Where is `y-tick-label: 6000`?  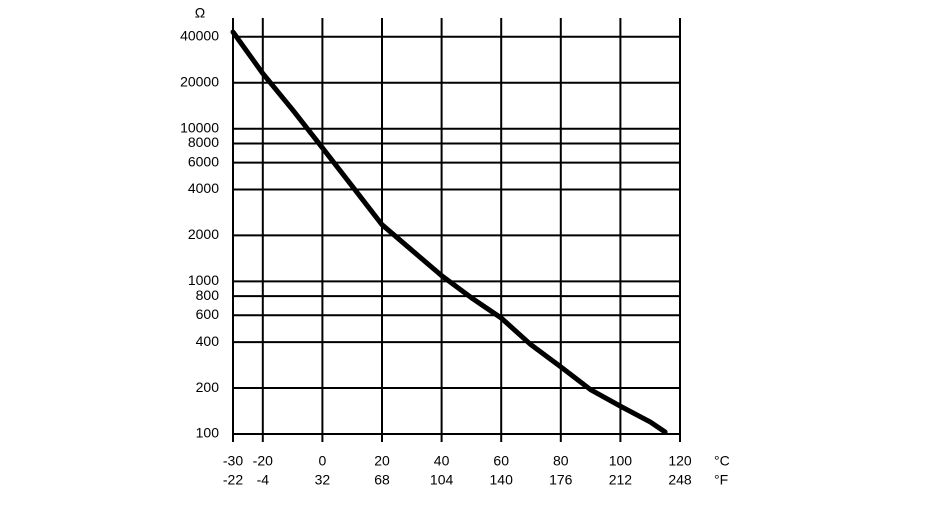 y-tick-label: 6000 is located at coordinates (203, 161).